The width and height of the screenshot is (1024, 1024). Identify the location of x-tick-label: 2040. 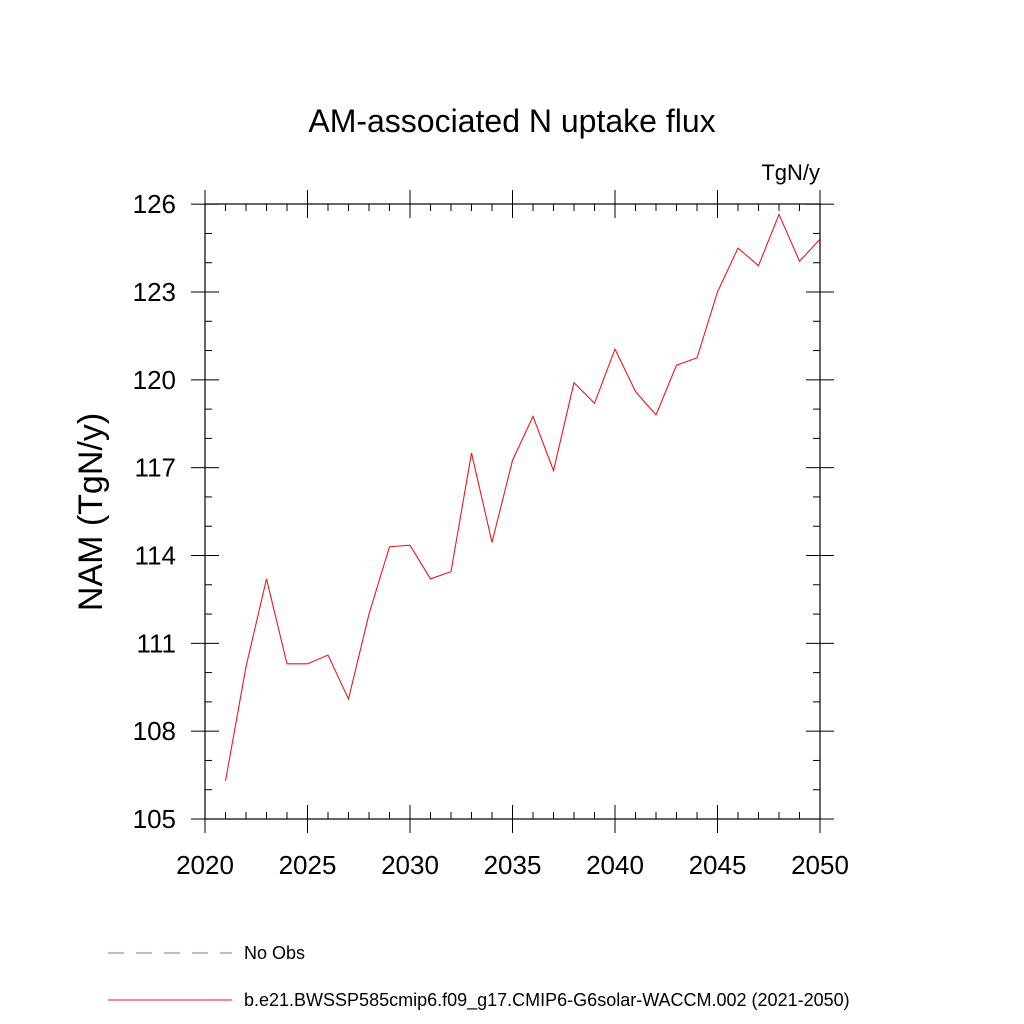
(615, 865).